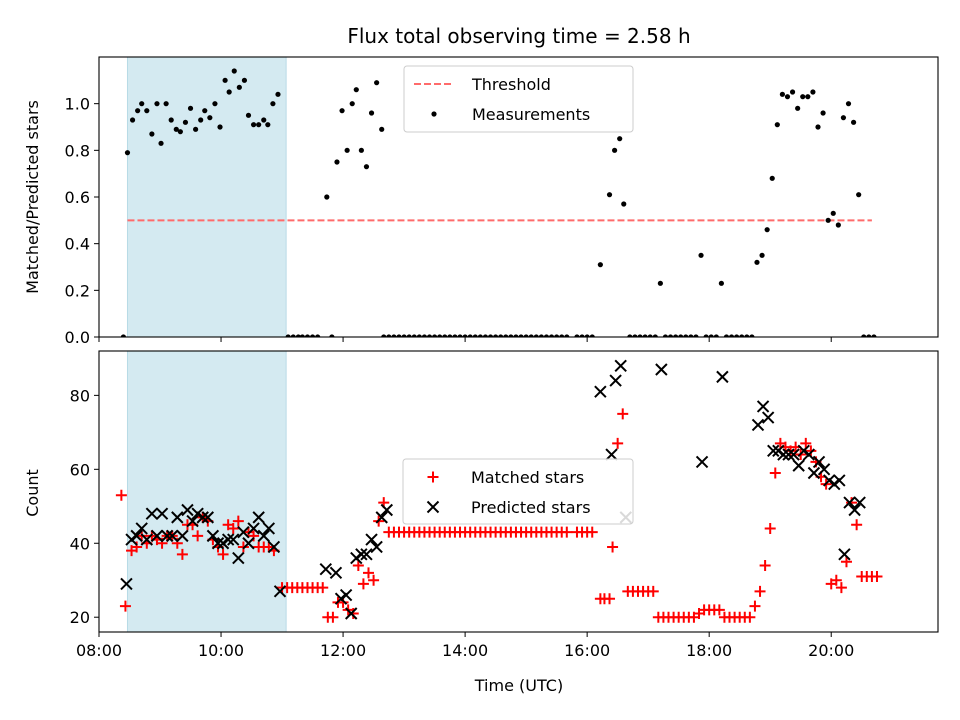  Describe the element at coordinates (531, 507) in the screenshot. I see `legend-predicted-stars-label: Predicted stars` at that location.